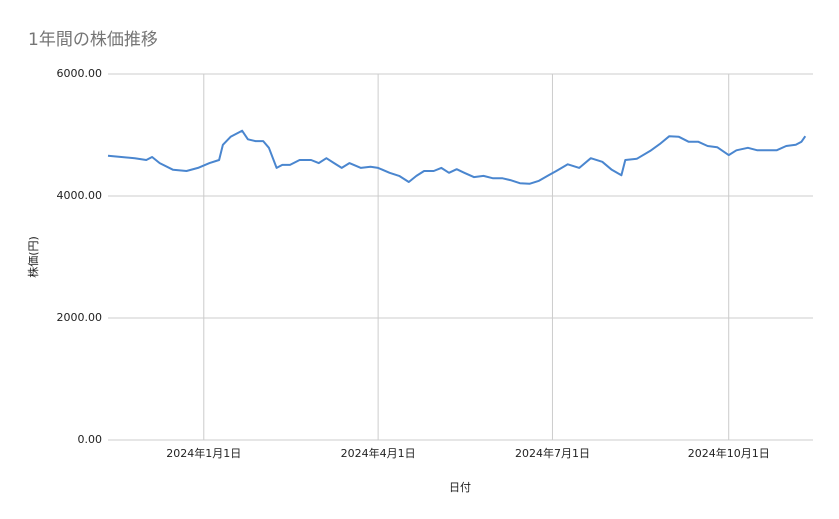 The height and width of the screenshot is (519, 839). I want to click on y-tick-label: 0.00, so click(90, 439).